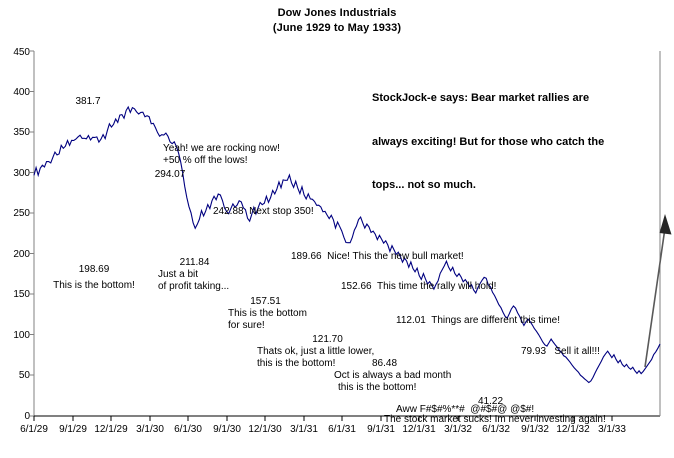 Image resolution: width=674 pixels, height=458 pixels. What do you see at coordinates (21, 92) in the screenshot?
I see `y-tick-400: 400` at bounding box center [21, 92].